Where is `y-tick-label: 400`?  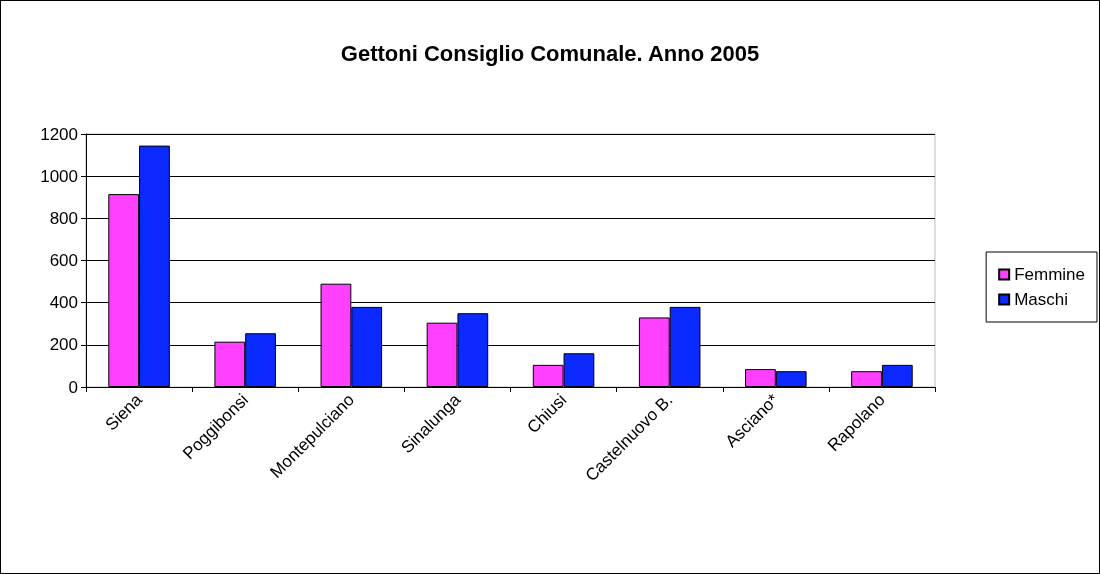
y-tick-label: 400 is located at coordinates (63, 303).